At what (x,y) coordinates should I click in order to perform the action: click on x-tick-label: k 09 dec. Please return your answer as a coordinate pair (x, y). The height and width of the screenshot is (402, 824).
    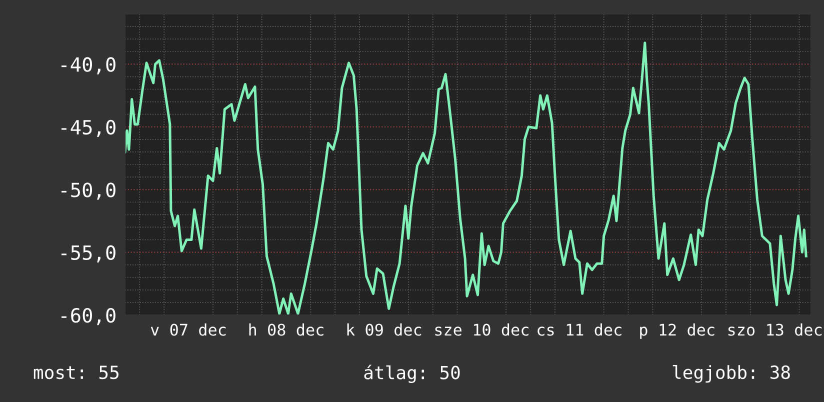
    Looking at the image, I should click on (384, 329).